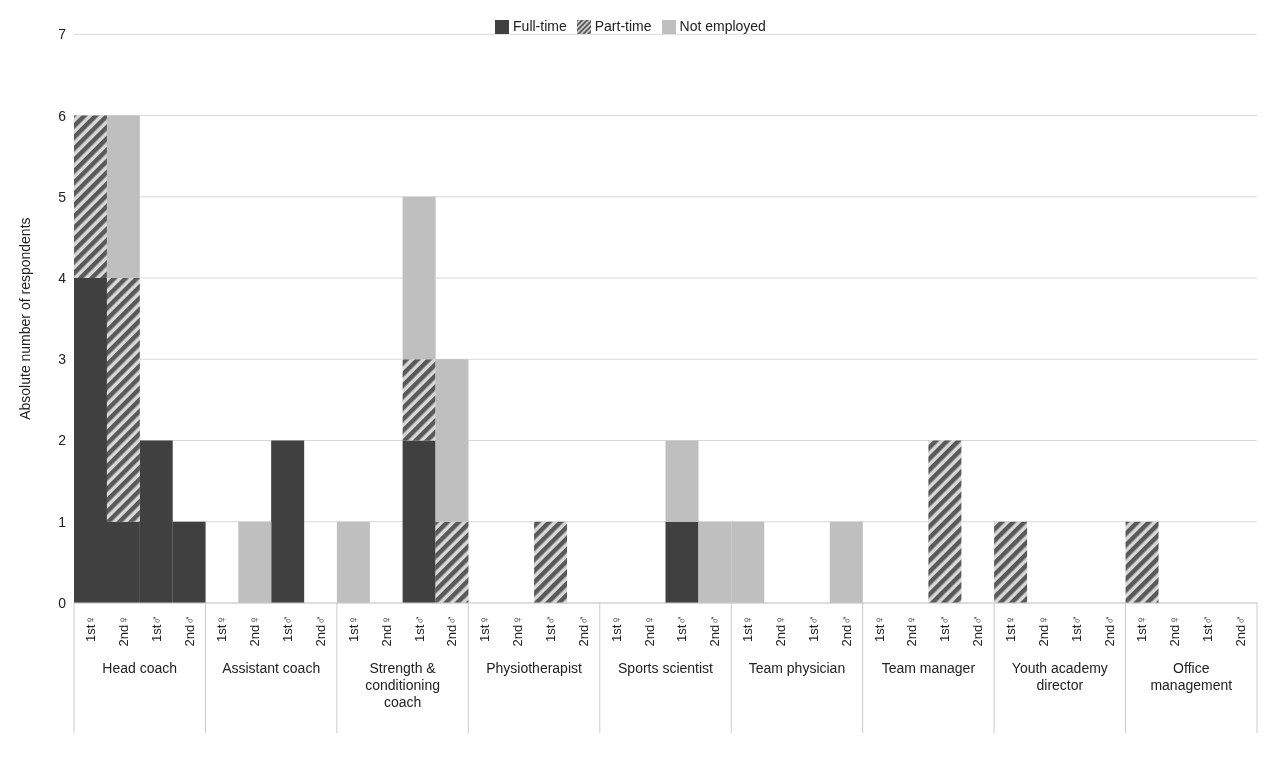 The image size is (1279, 763). What do you see at coordinates (722, 26) in the screenshot?
I see `legend-label: Not employed` at bounding box center [722, 26].